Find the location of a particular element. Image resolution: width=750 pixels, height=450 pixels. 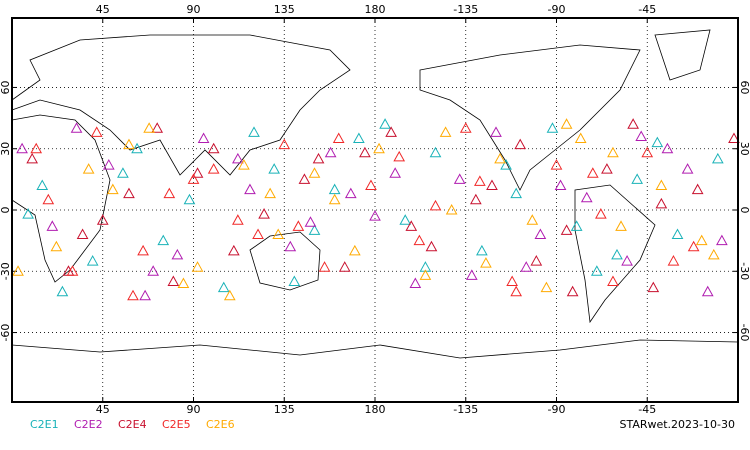

y-tick-label: 60 is located at coordinates (744, 87).